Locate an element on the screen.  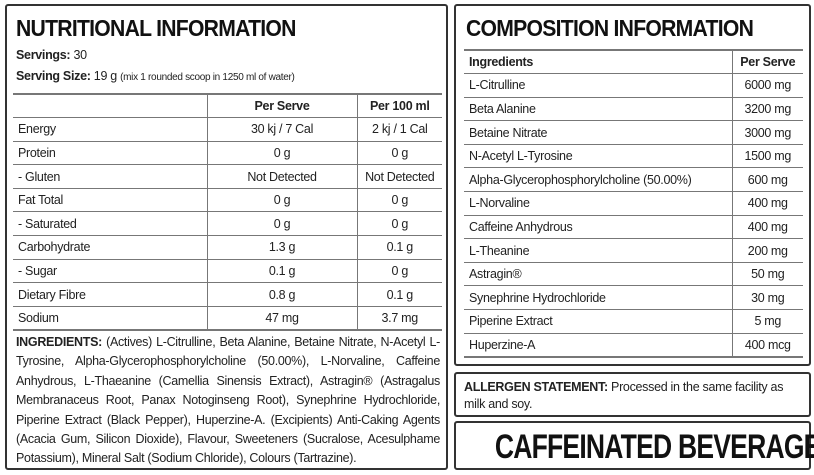
row-label: Fat Total is located at coordinates (110, 200).